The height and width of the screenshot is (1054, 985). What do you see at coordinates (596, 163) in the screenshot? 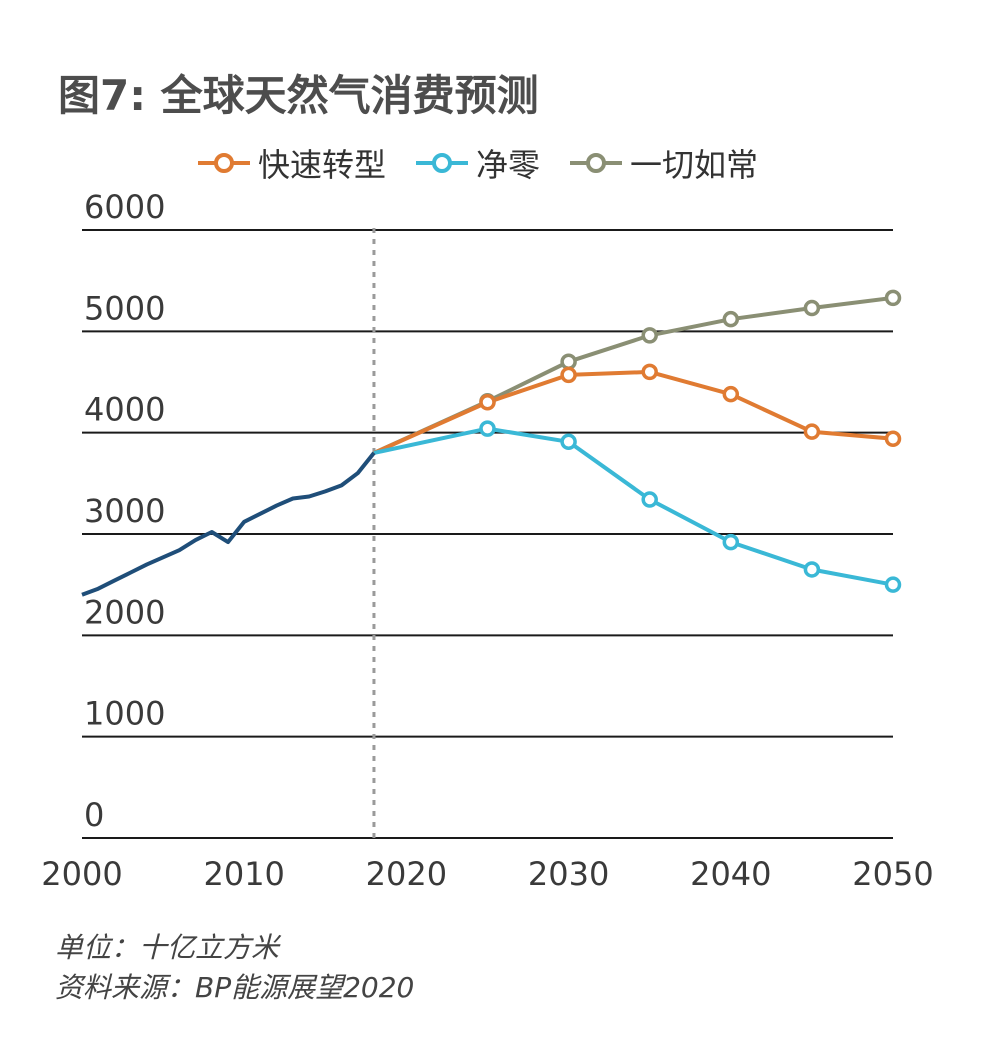
I see `legend-swatch-business-as-usual` at bounding box center [596, 163].